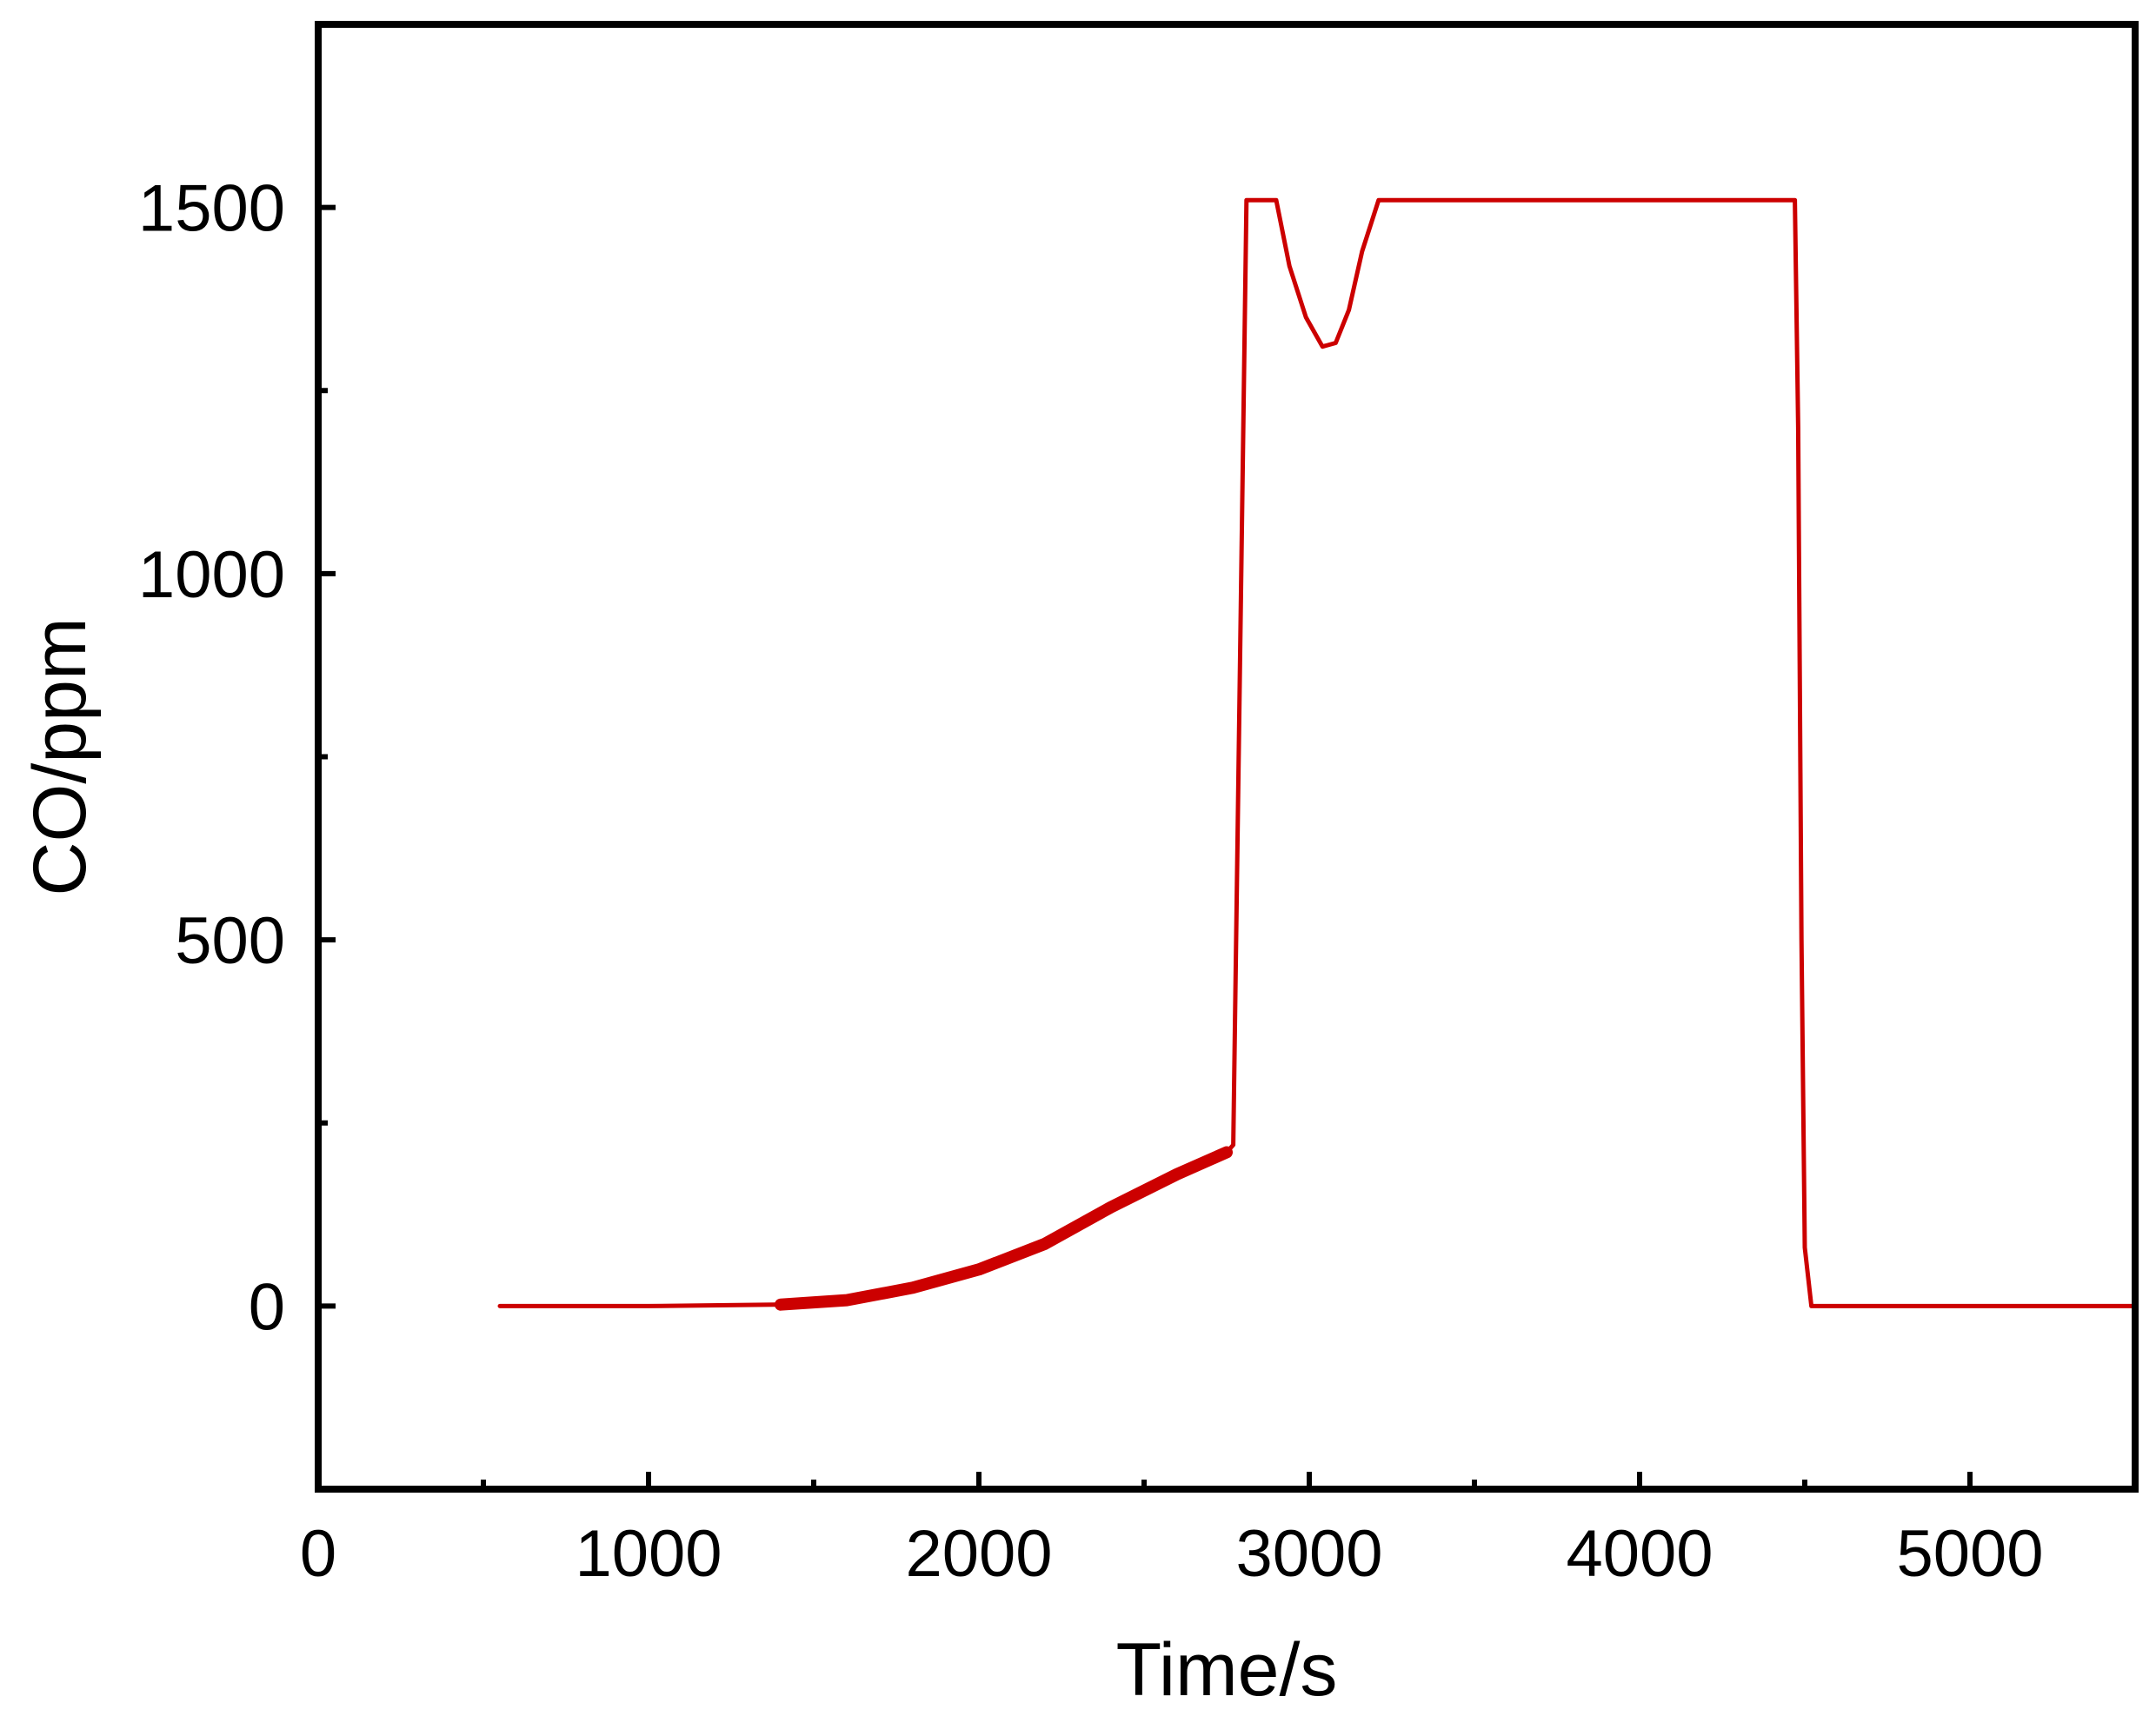 The height and width of the screenshot is (1723, 2156). I want to click on x-axis-title: Time/s, so click(1227, 1670).